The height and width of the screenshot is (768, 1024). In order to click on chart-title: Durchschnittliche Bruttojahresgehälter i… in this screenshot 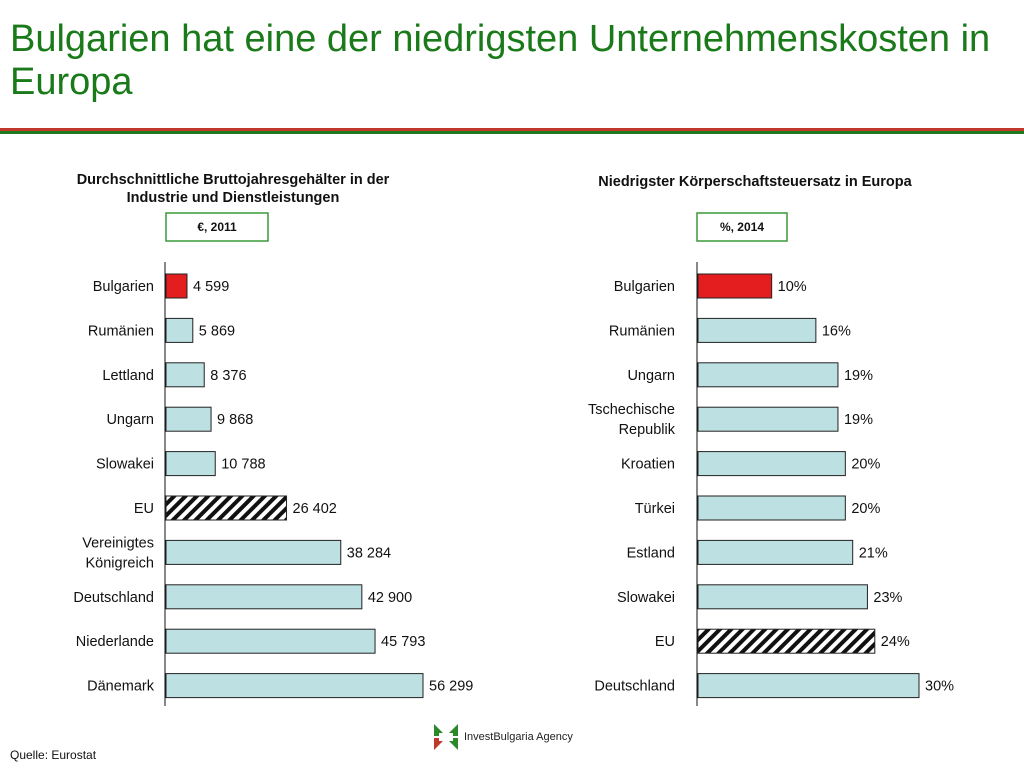, I will do `click(233, 180)`.